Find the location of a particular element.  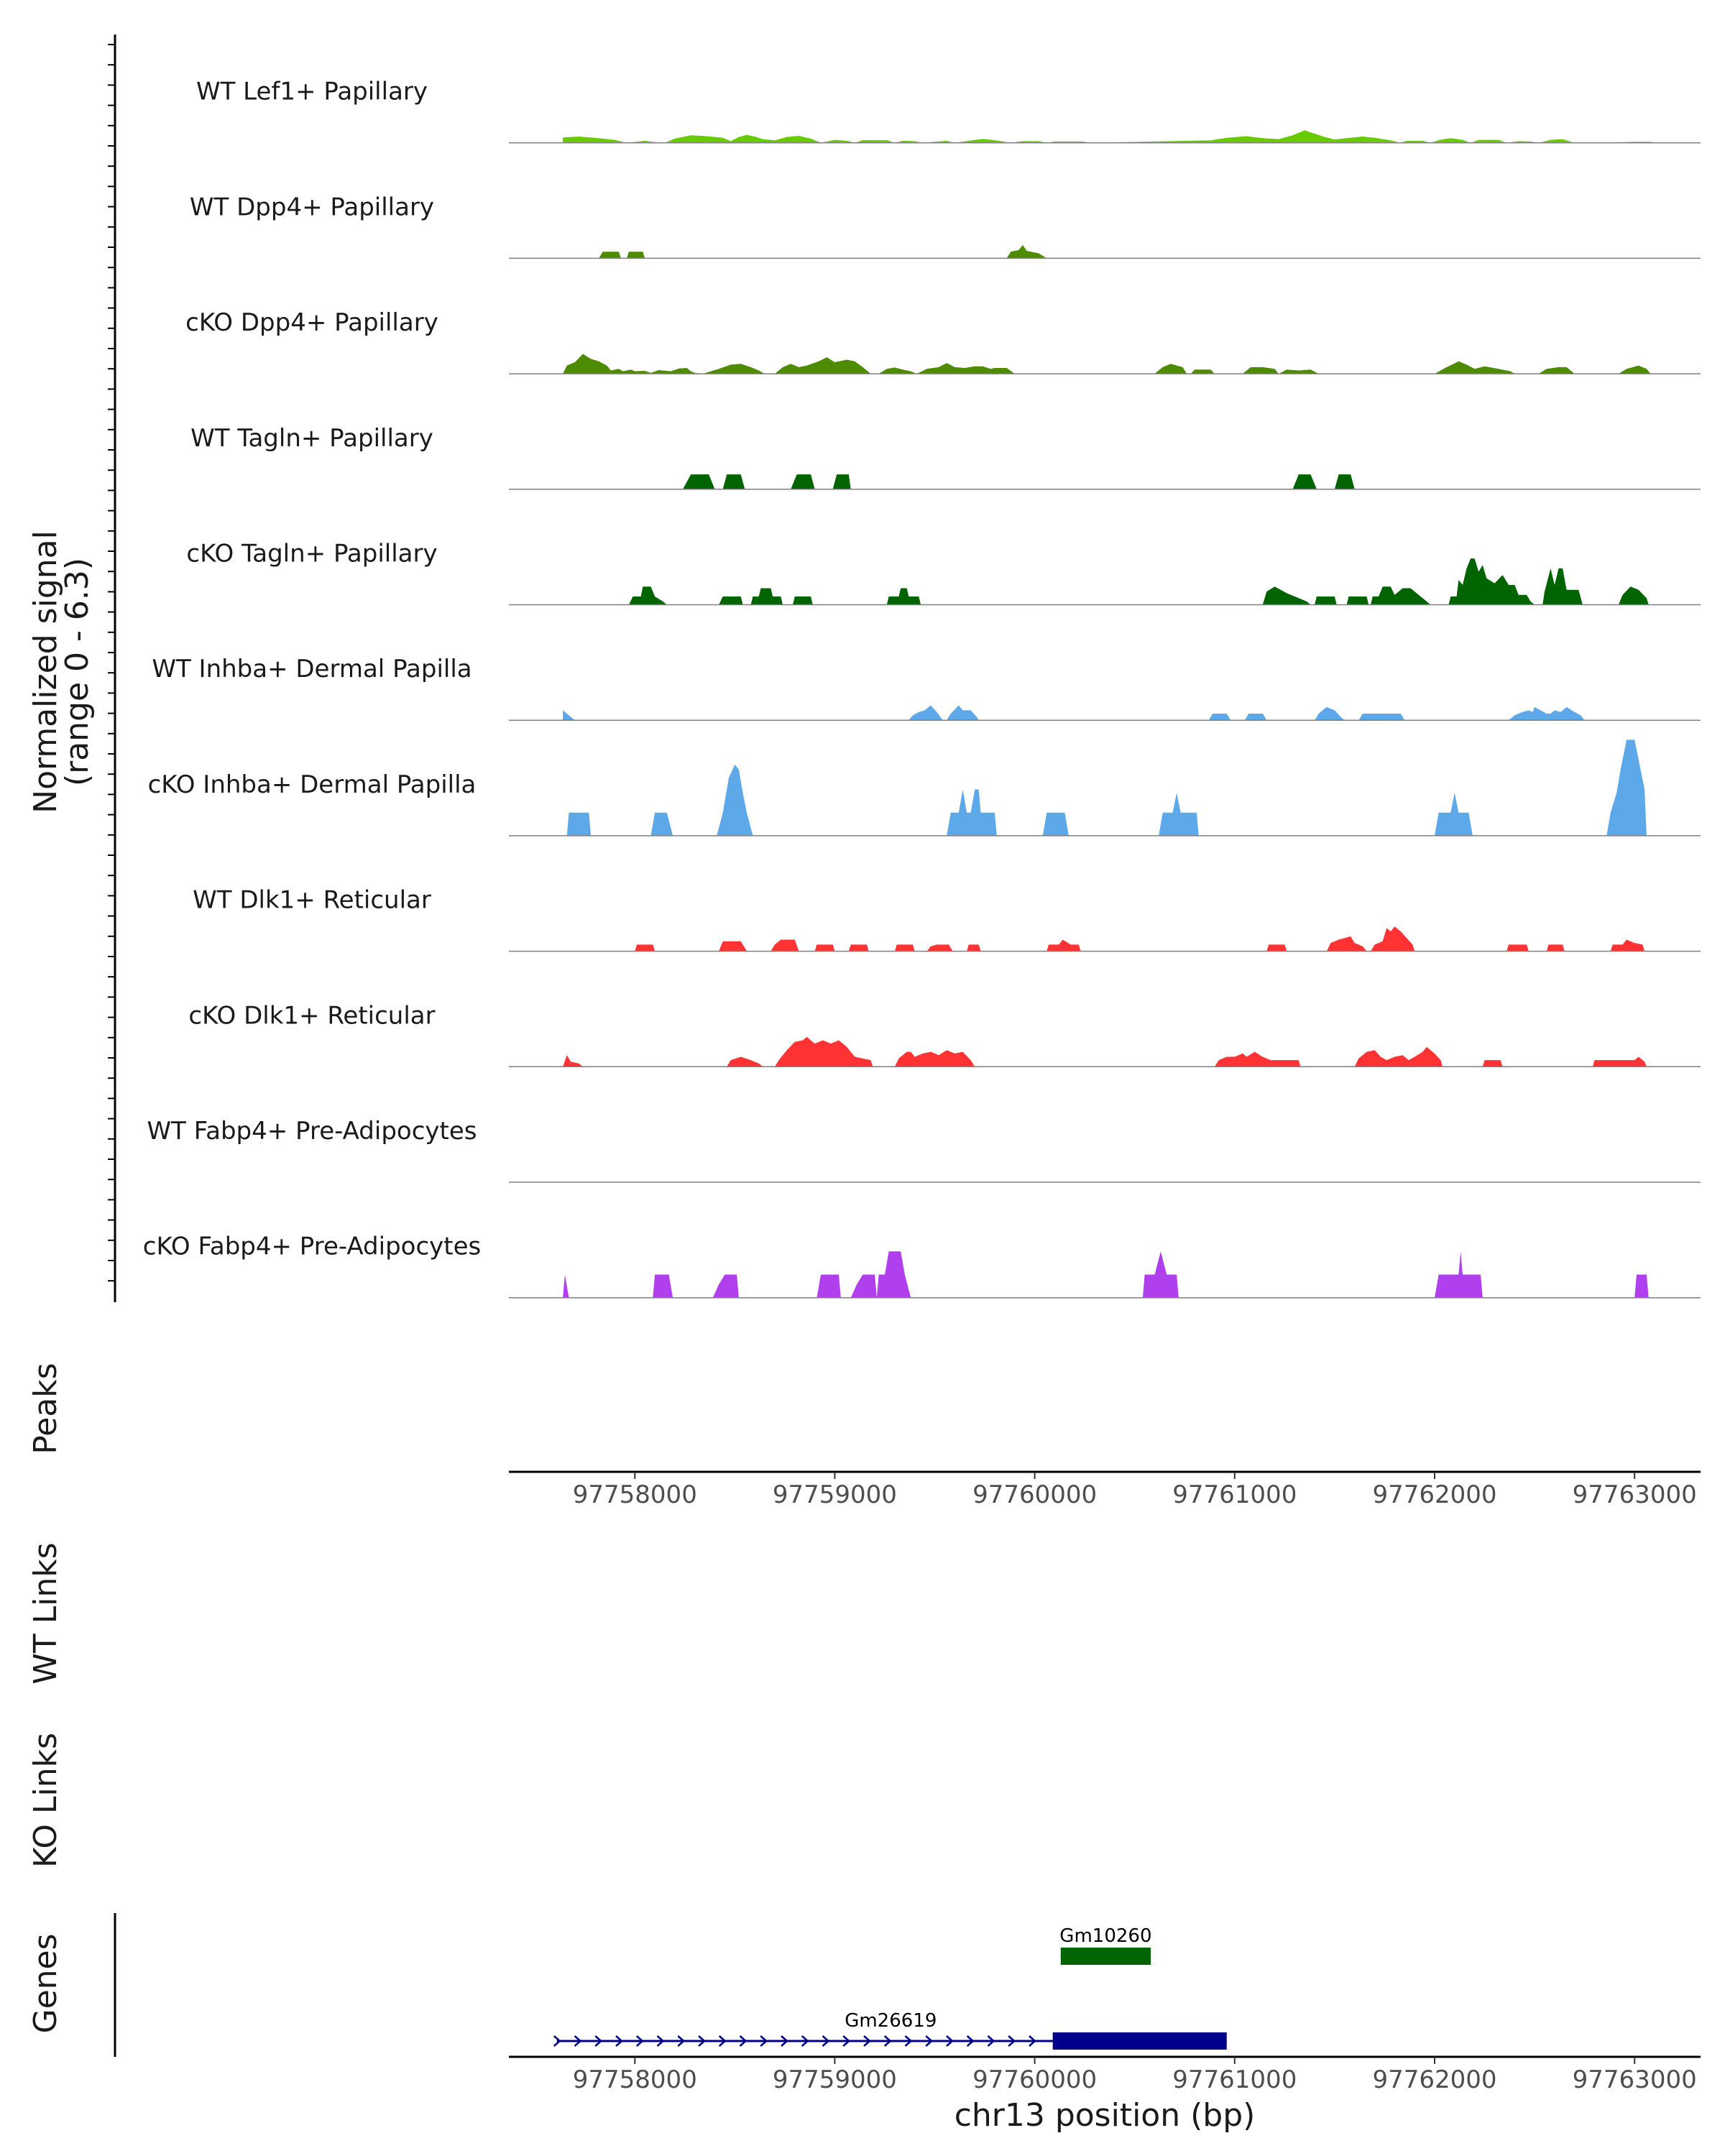

track-wt-inhba-dermal-papilla: WT Inhba+ Dermal Papilla is located at coordinates (926, 688).